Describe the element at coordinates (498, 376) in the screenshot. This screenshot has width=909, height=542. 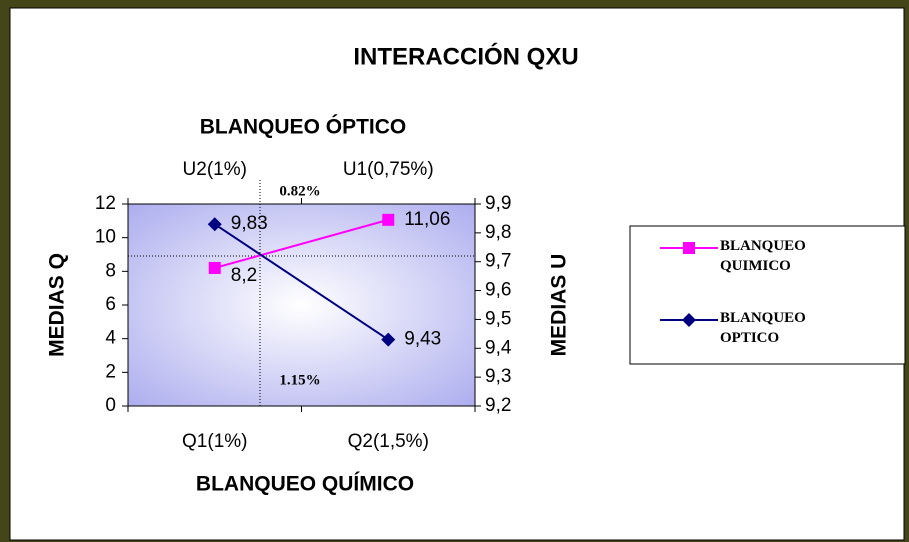
I see `y2-tick-label: 9,3` at that location.